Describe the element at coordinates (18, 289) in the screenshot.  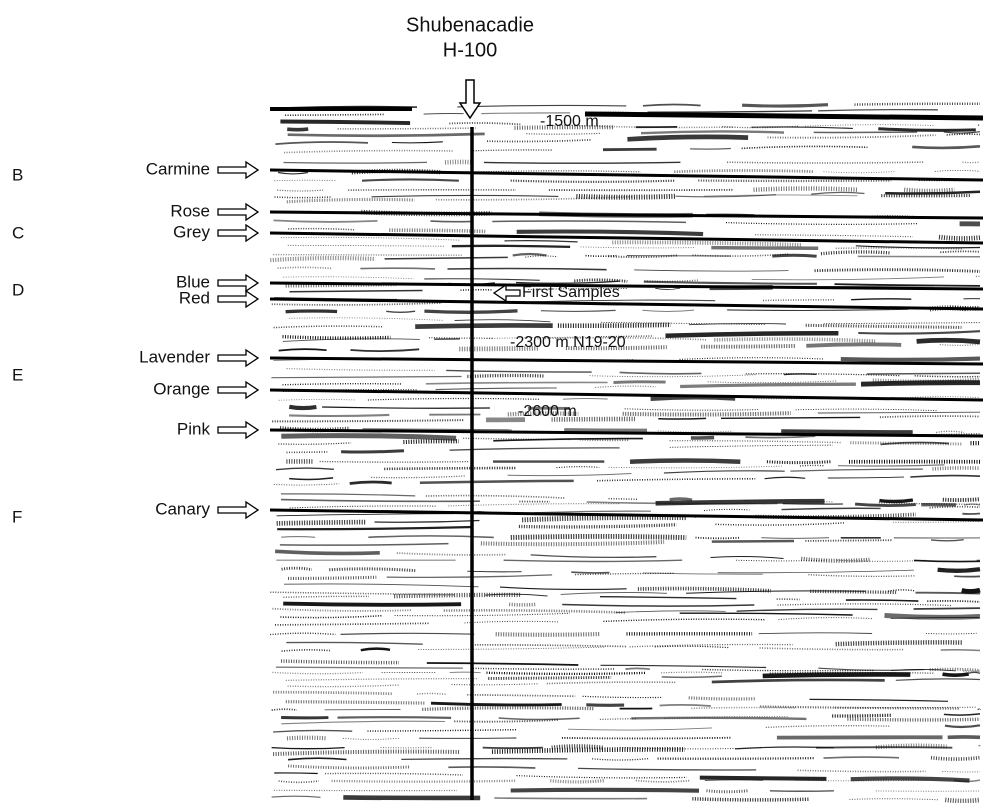
I see `sequence-label: D` at that location.